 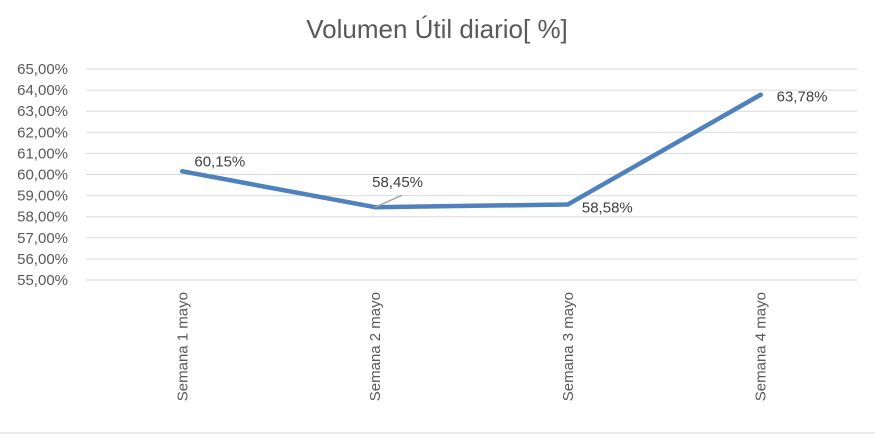 What do you see at coordinates (42, 280) in the screenshot?
I see `y-tick-label: 55,00%` at bounding box center [42, 280].